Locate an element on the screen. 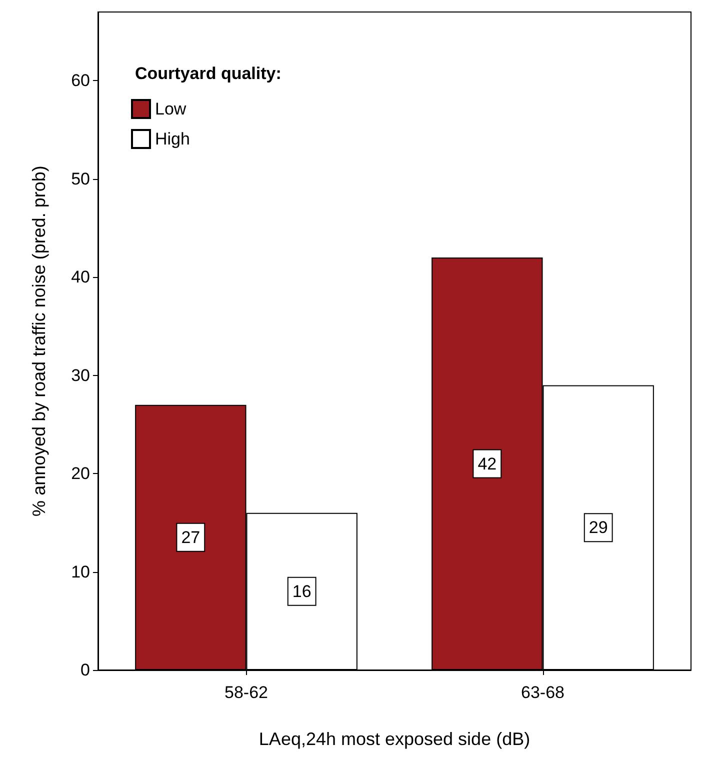 Image resolution: width=705 pixels, height=765 pixels. x-tick-label: 63-68 is located at coordinates (542, 692).